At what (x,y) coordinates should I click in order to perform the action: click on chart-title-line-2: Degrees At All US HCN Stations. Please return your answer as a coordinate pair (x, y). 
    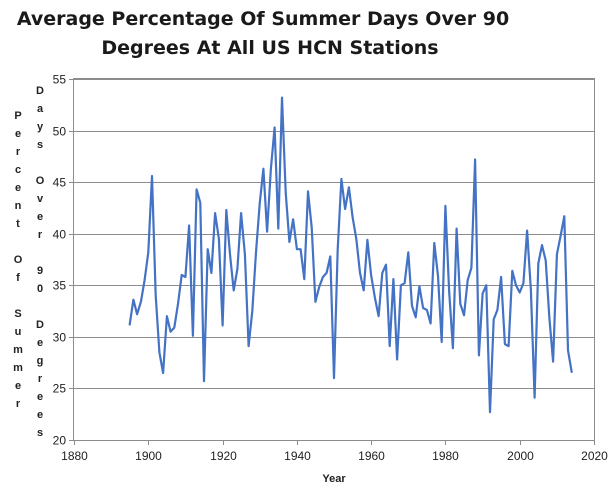
    Looking at the image, I should click on (269, 48).